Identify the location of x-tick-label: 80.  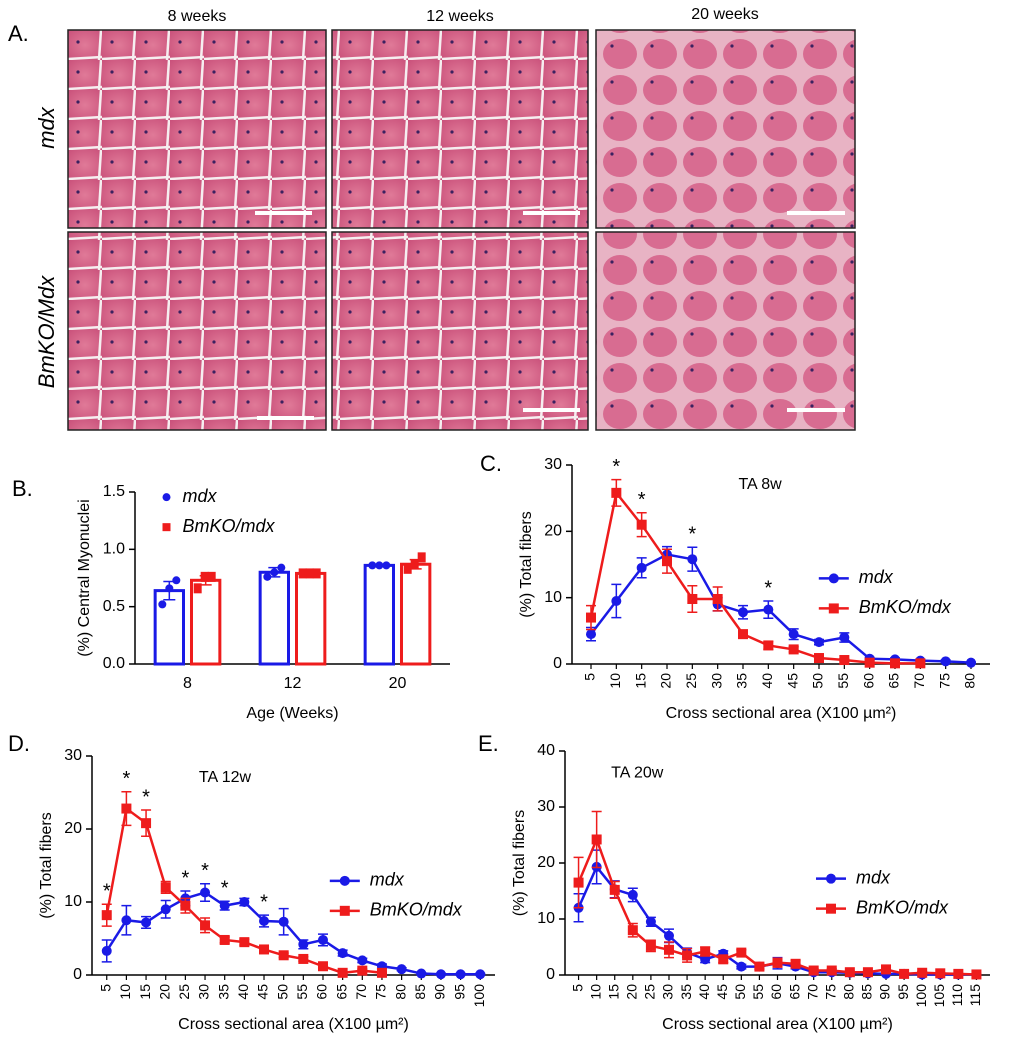
(400, 992).